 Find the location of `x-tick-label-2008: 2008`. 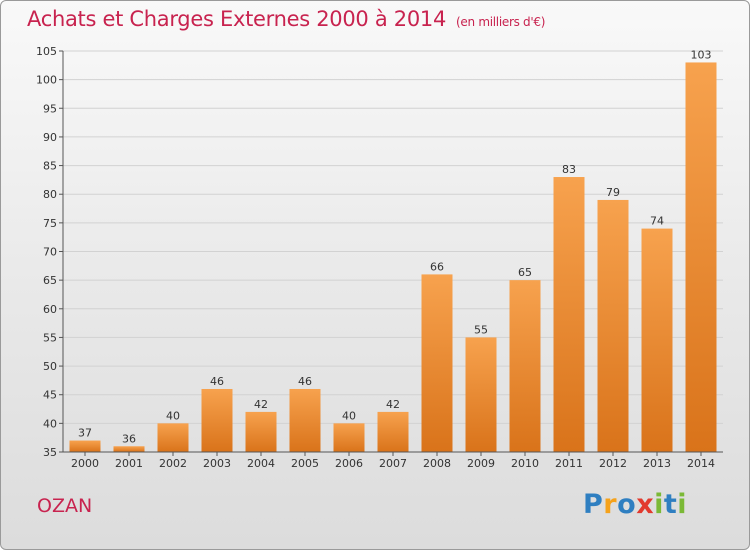

x-tick-label-2008: 2008 is located at coordinates (437, 463).